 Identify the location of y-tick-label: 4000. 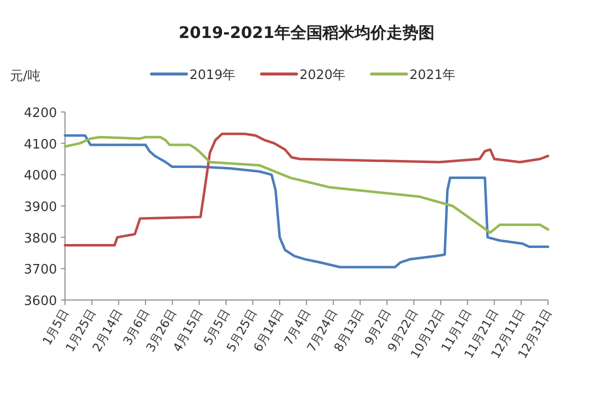
(40, 176).